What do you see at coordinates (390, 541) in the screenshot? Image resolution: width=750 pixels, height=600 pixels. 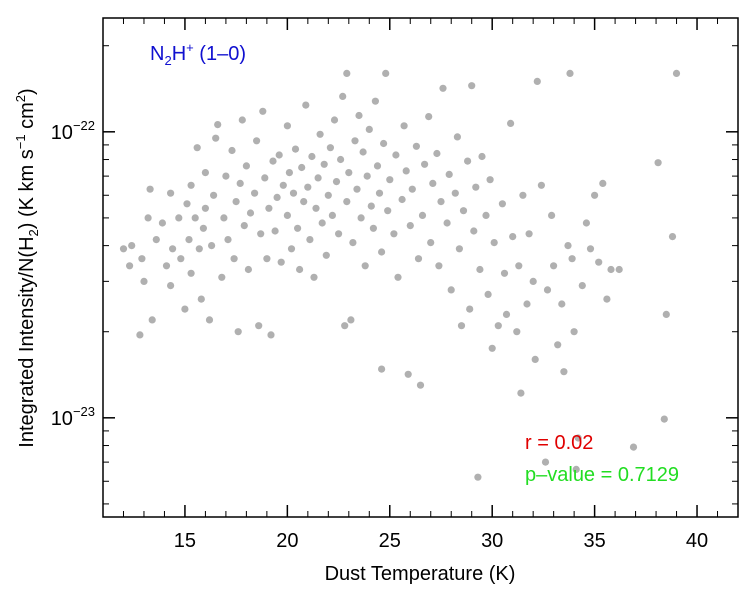 I see `x-tick-label: 25` at bounding box center [390, 541].